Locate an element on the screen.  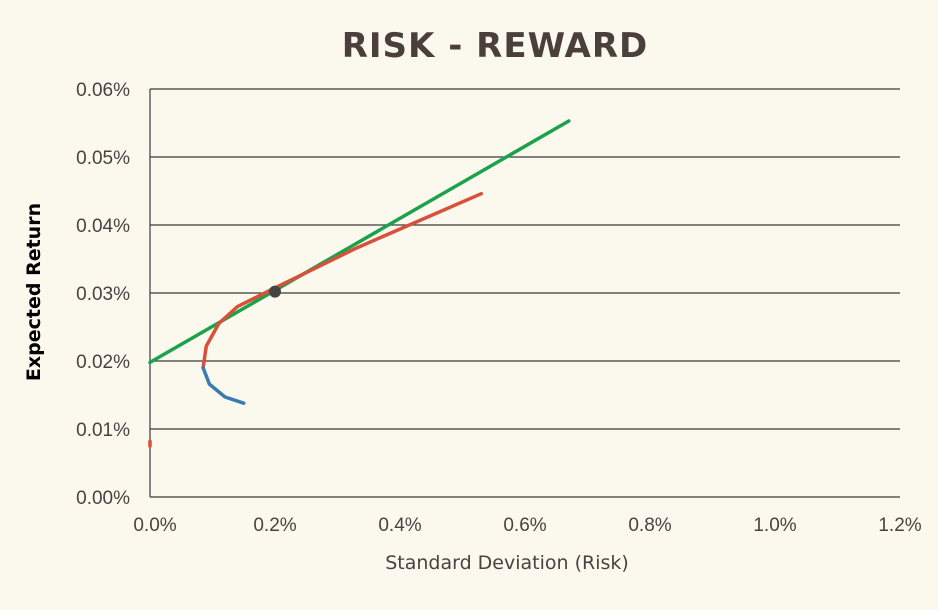
x-tick-label: 1.0% is located at coordinates (774, 525).